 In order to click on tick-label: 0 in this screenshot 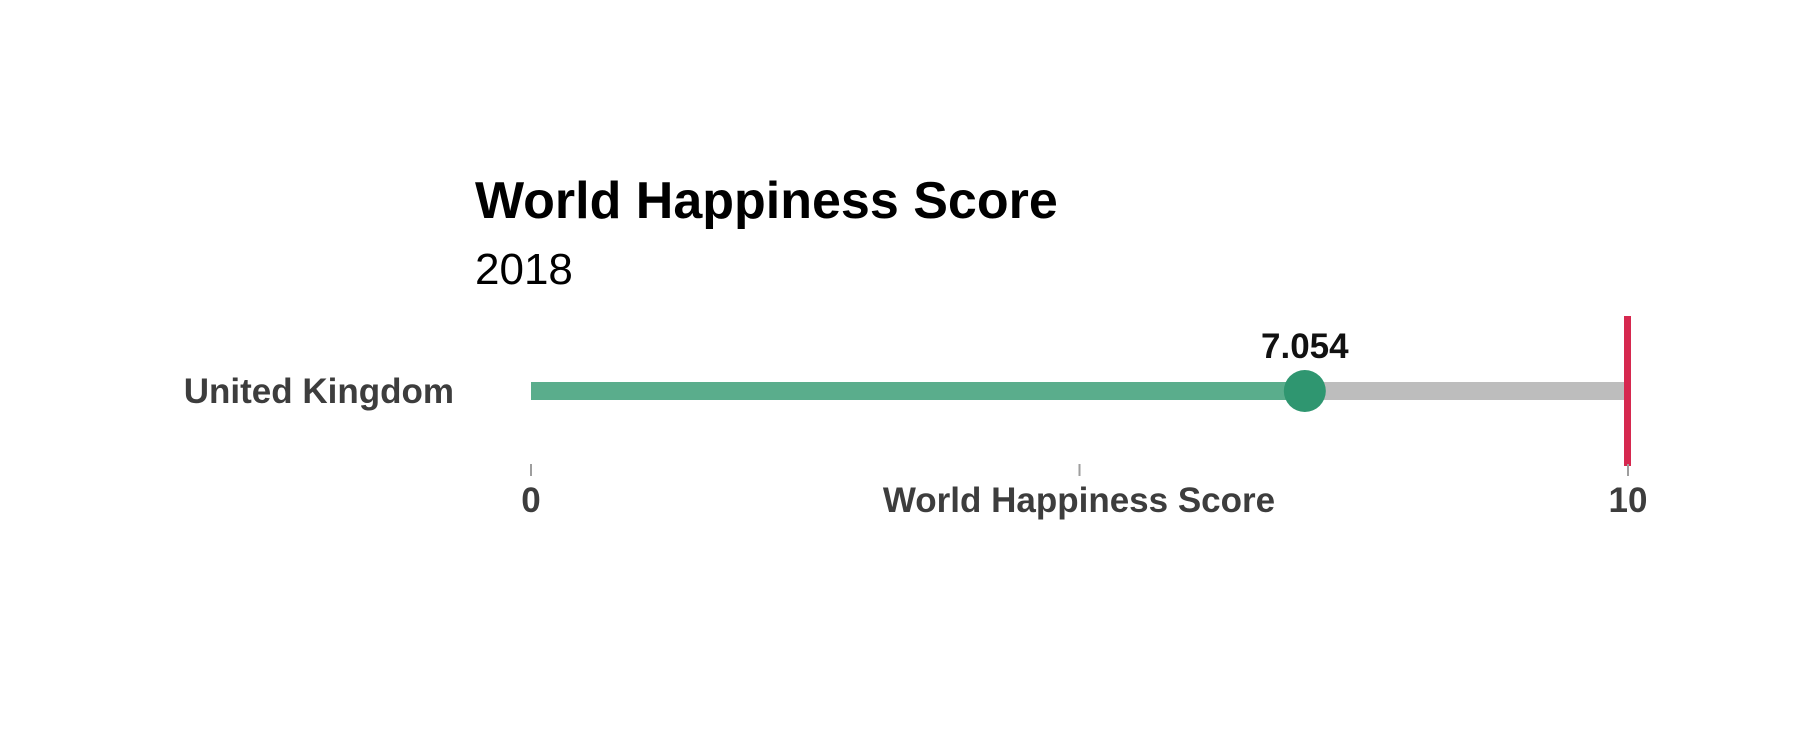, I will do `click(530, 500)`.